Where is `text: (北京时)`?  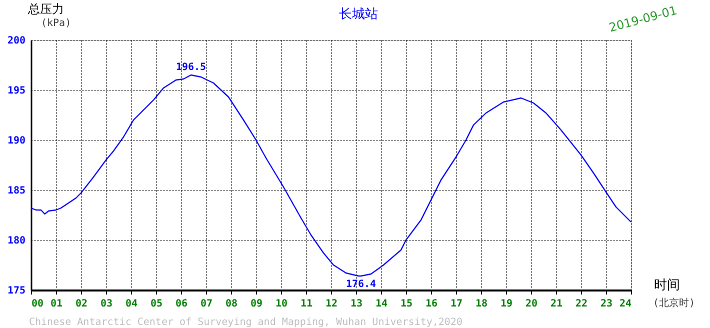
text: (北京时) is located at coordinates (674, 303).